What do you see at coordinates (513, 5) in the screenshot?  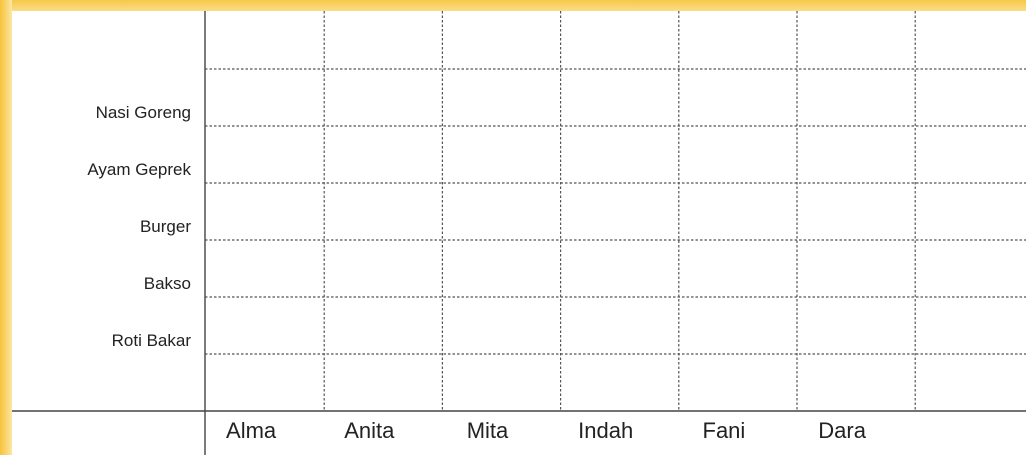 I see `frame-top-border` at bounding box center [513, 5].